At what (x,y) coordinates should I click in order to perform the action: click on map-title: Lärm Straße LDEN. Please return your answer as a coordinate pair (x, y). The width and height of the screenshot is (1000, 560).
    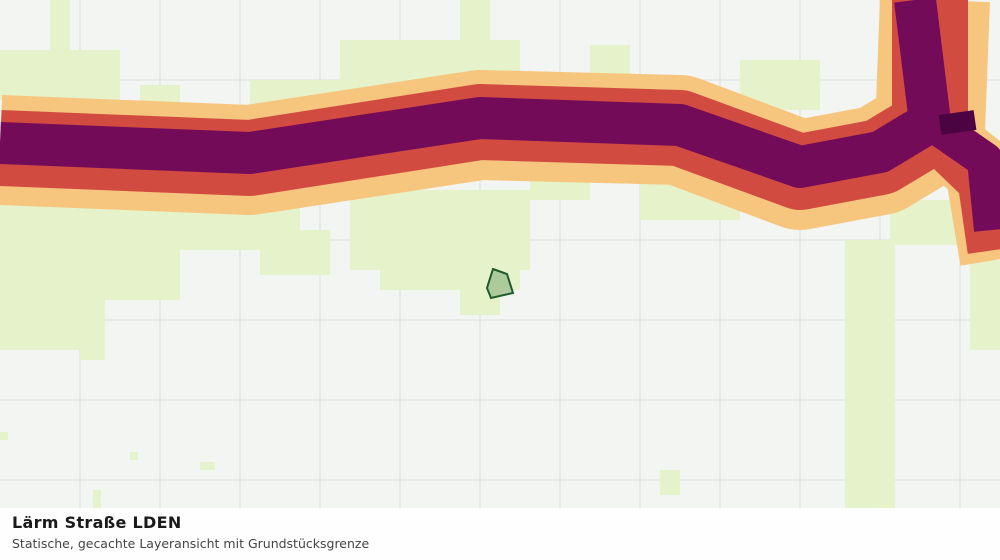
    Looking at the image, I should click on (97, 522).